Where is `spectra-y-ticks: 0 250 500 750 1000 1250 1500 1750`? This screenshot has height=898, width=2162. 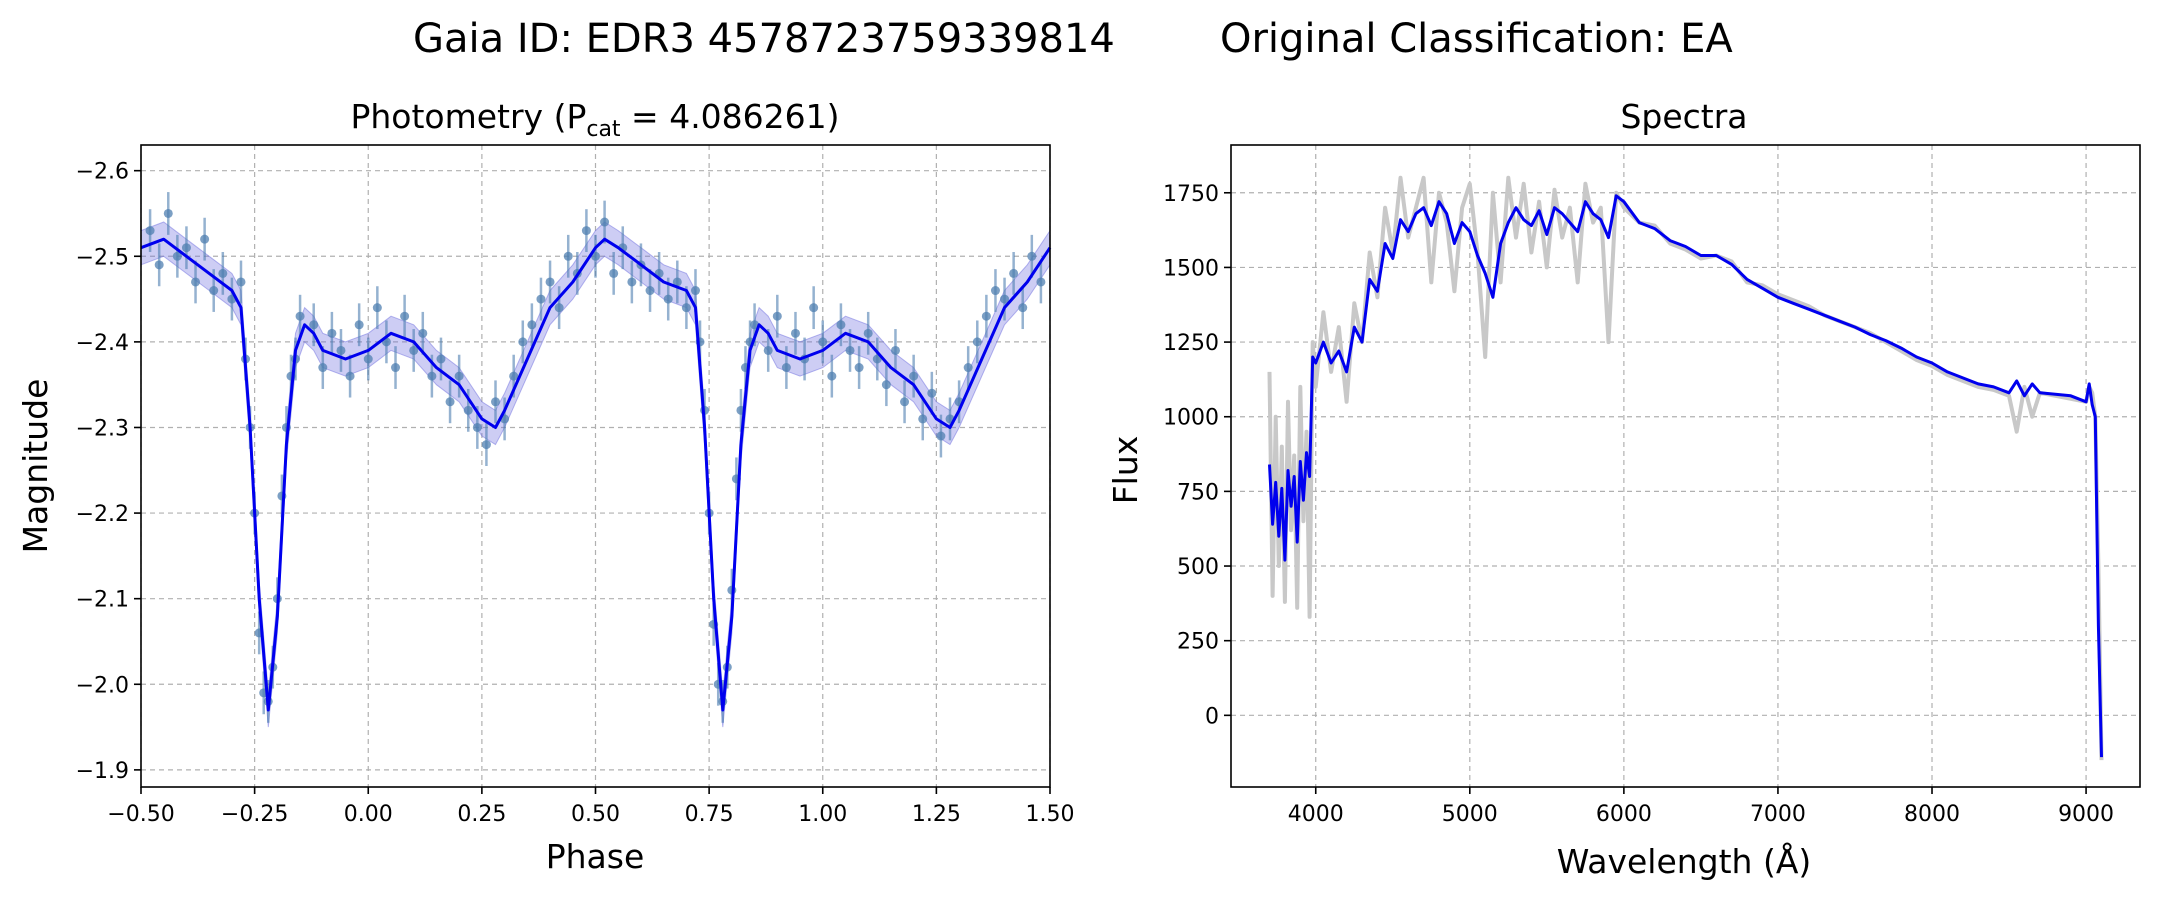 spectra-y-ticks: 0 250 500 750 1000 1250 1500 1750 is located at coordinates (1197, 455).